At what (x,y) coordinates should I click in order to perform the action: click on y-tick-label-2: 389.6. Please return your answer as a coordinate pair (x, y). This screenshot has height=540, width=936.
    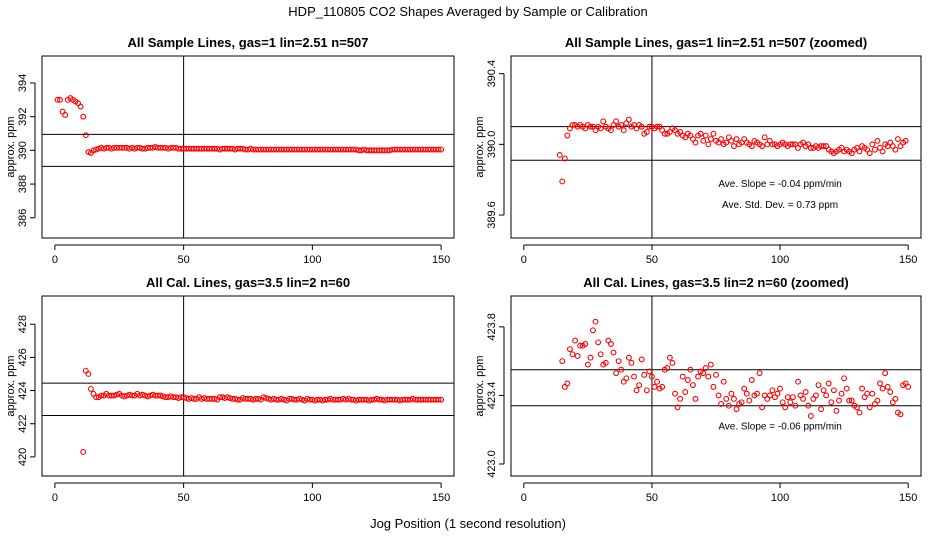
    Looking at the image, I should click on (492, 215).